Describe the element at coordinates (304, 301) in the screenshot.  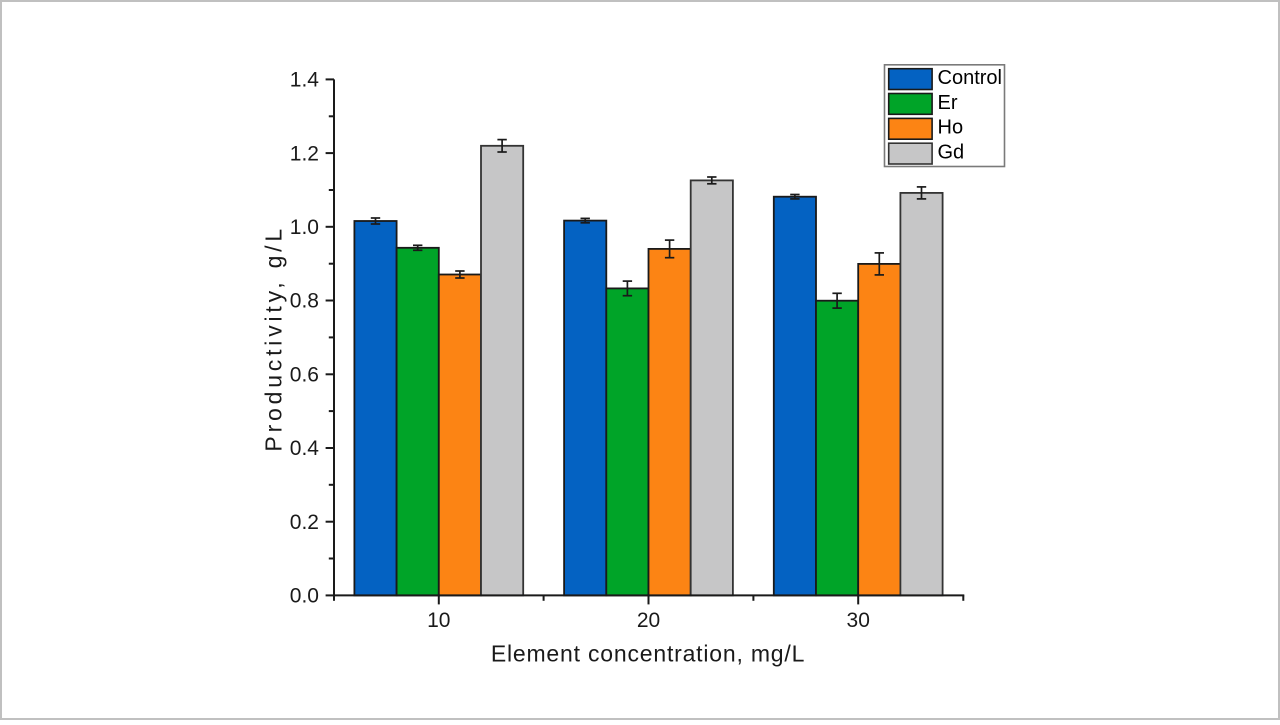
I see `svg-text: 0.8` at that location.